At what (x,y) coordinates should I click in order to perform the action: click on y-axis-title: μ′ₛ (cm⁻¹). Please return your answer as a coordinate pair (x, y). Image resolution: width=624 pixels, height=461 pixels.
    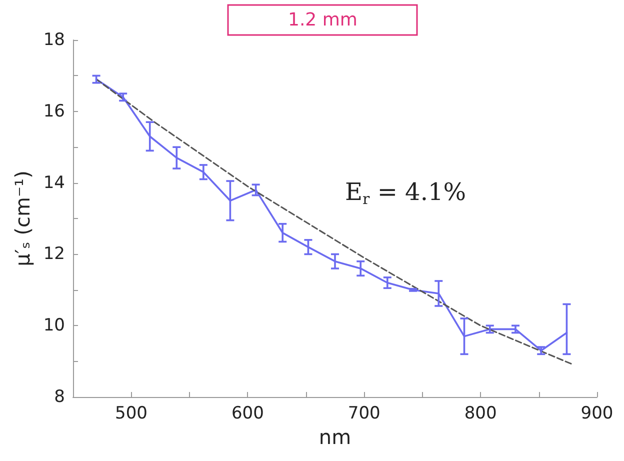
    Looking at the image, I should click on (22, 218).